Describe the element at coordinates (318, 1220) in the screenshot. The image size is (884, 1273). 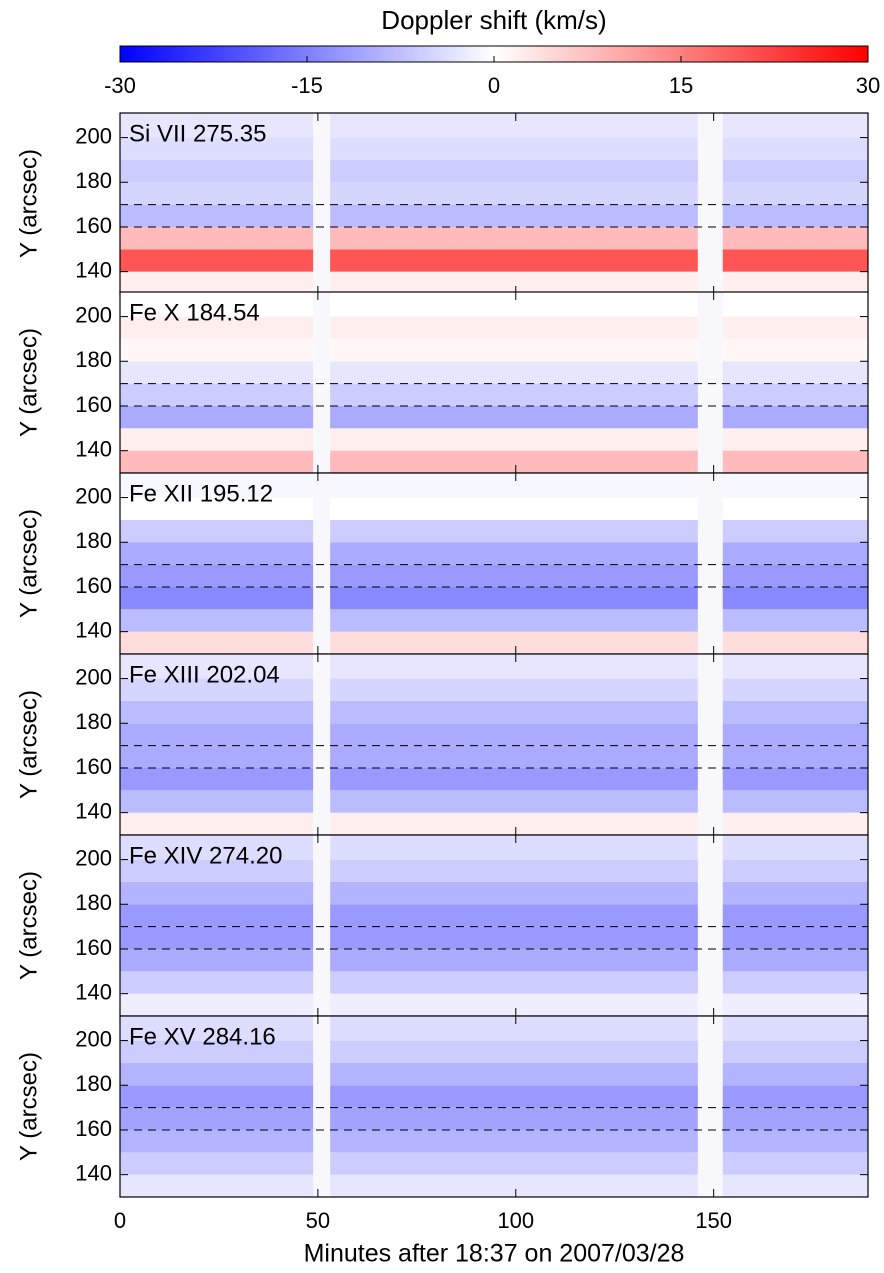
I see `x-tick-label: 50` at that location.